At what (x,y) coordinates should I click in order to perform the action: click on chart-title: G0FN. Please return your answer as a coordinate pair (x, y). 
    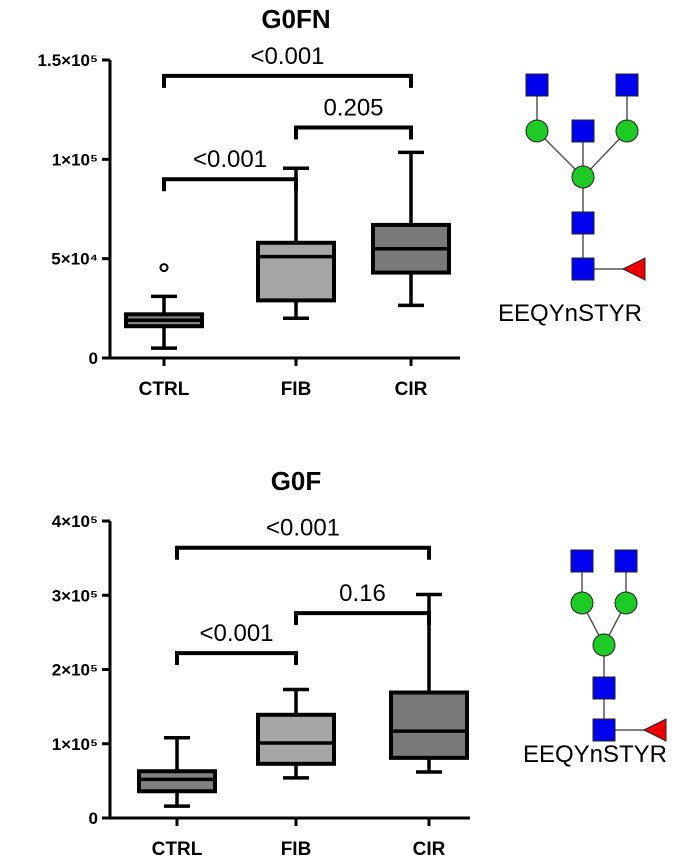
    Looking at the image, I should click on (295, 19).